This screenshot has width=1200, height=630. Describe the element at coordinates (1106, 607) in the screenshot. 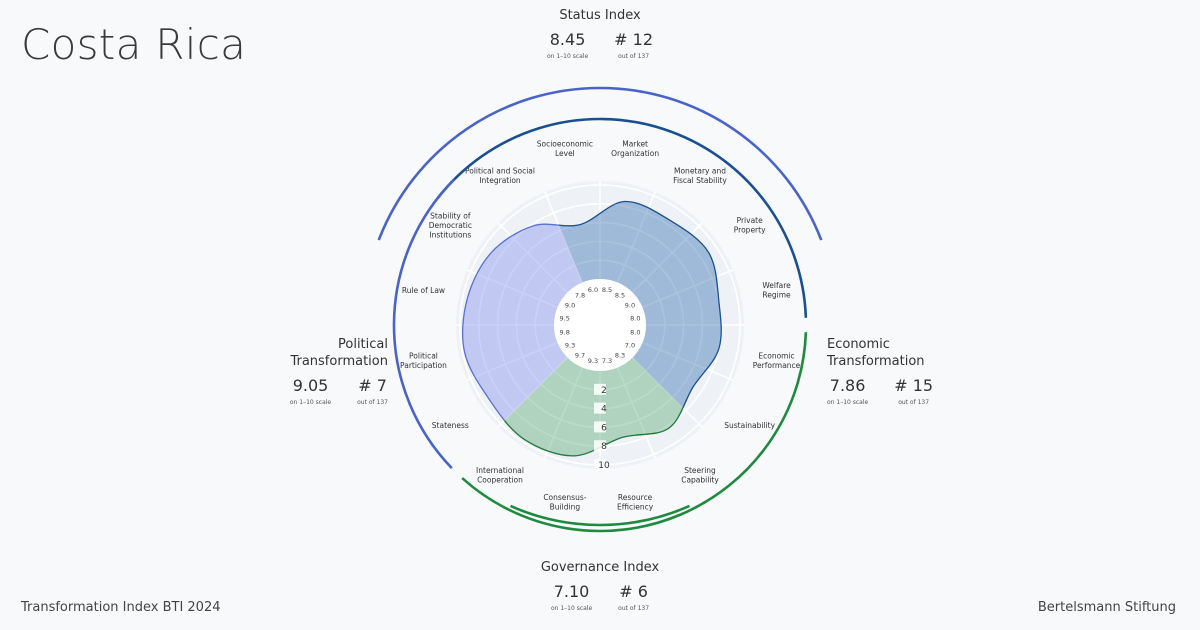

I see `footer-publisher: Bertelsmann Stiftung` at that location.